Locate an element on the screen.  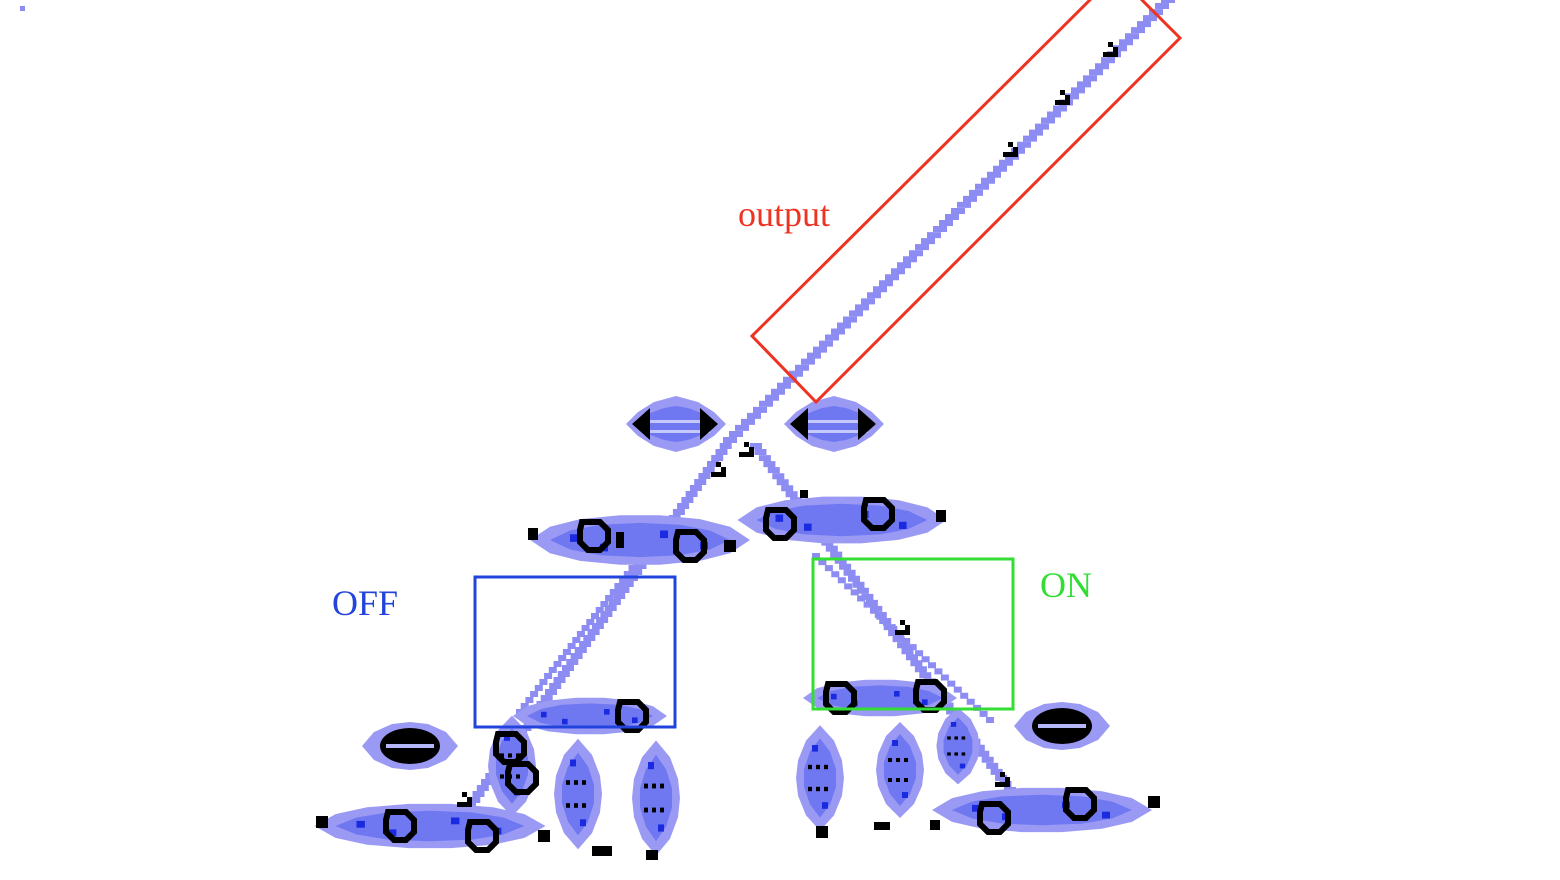
on-highlight-box is located at coordinates (913, 634).